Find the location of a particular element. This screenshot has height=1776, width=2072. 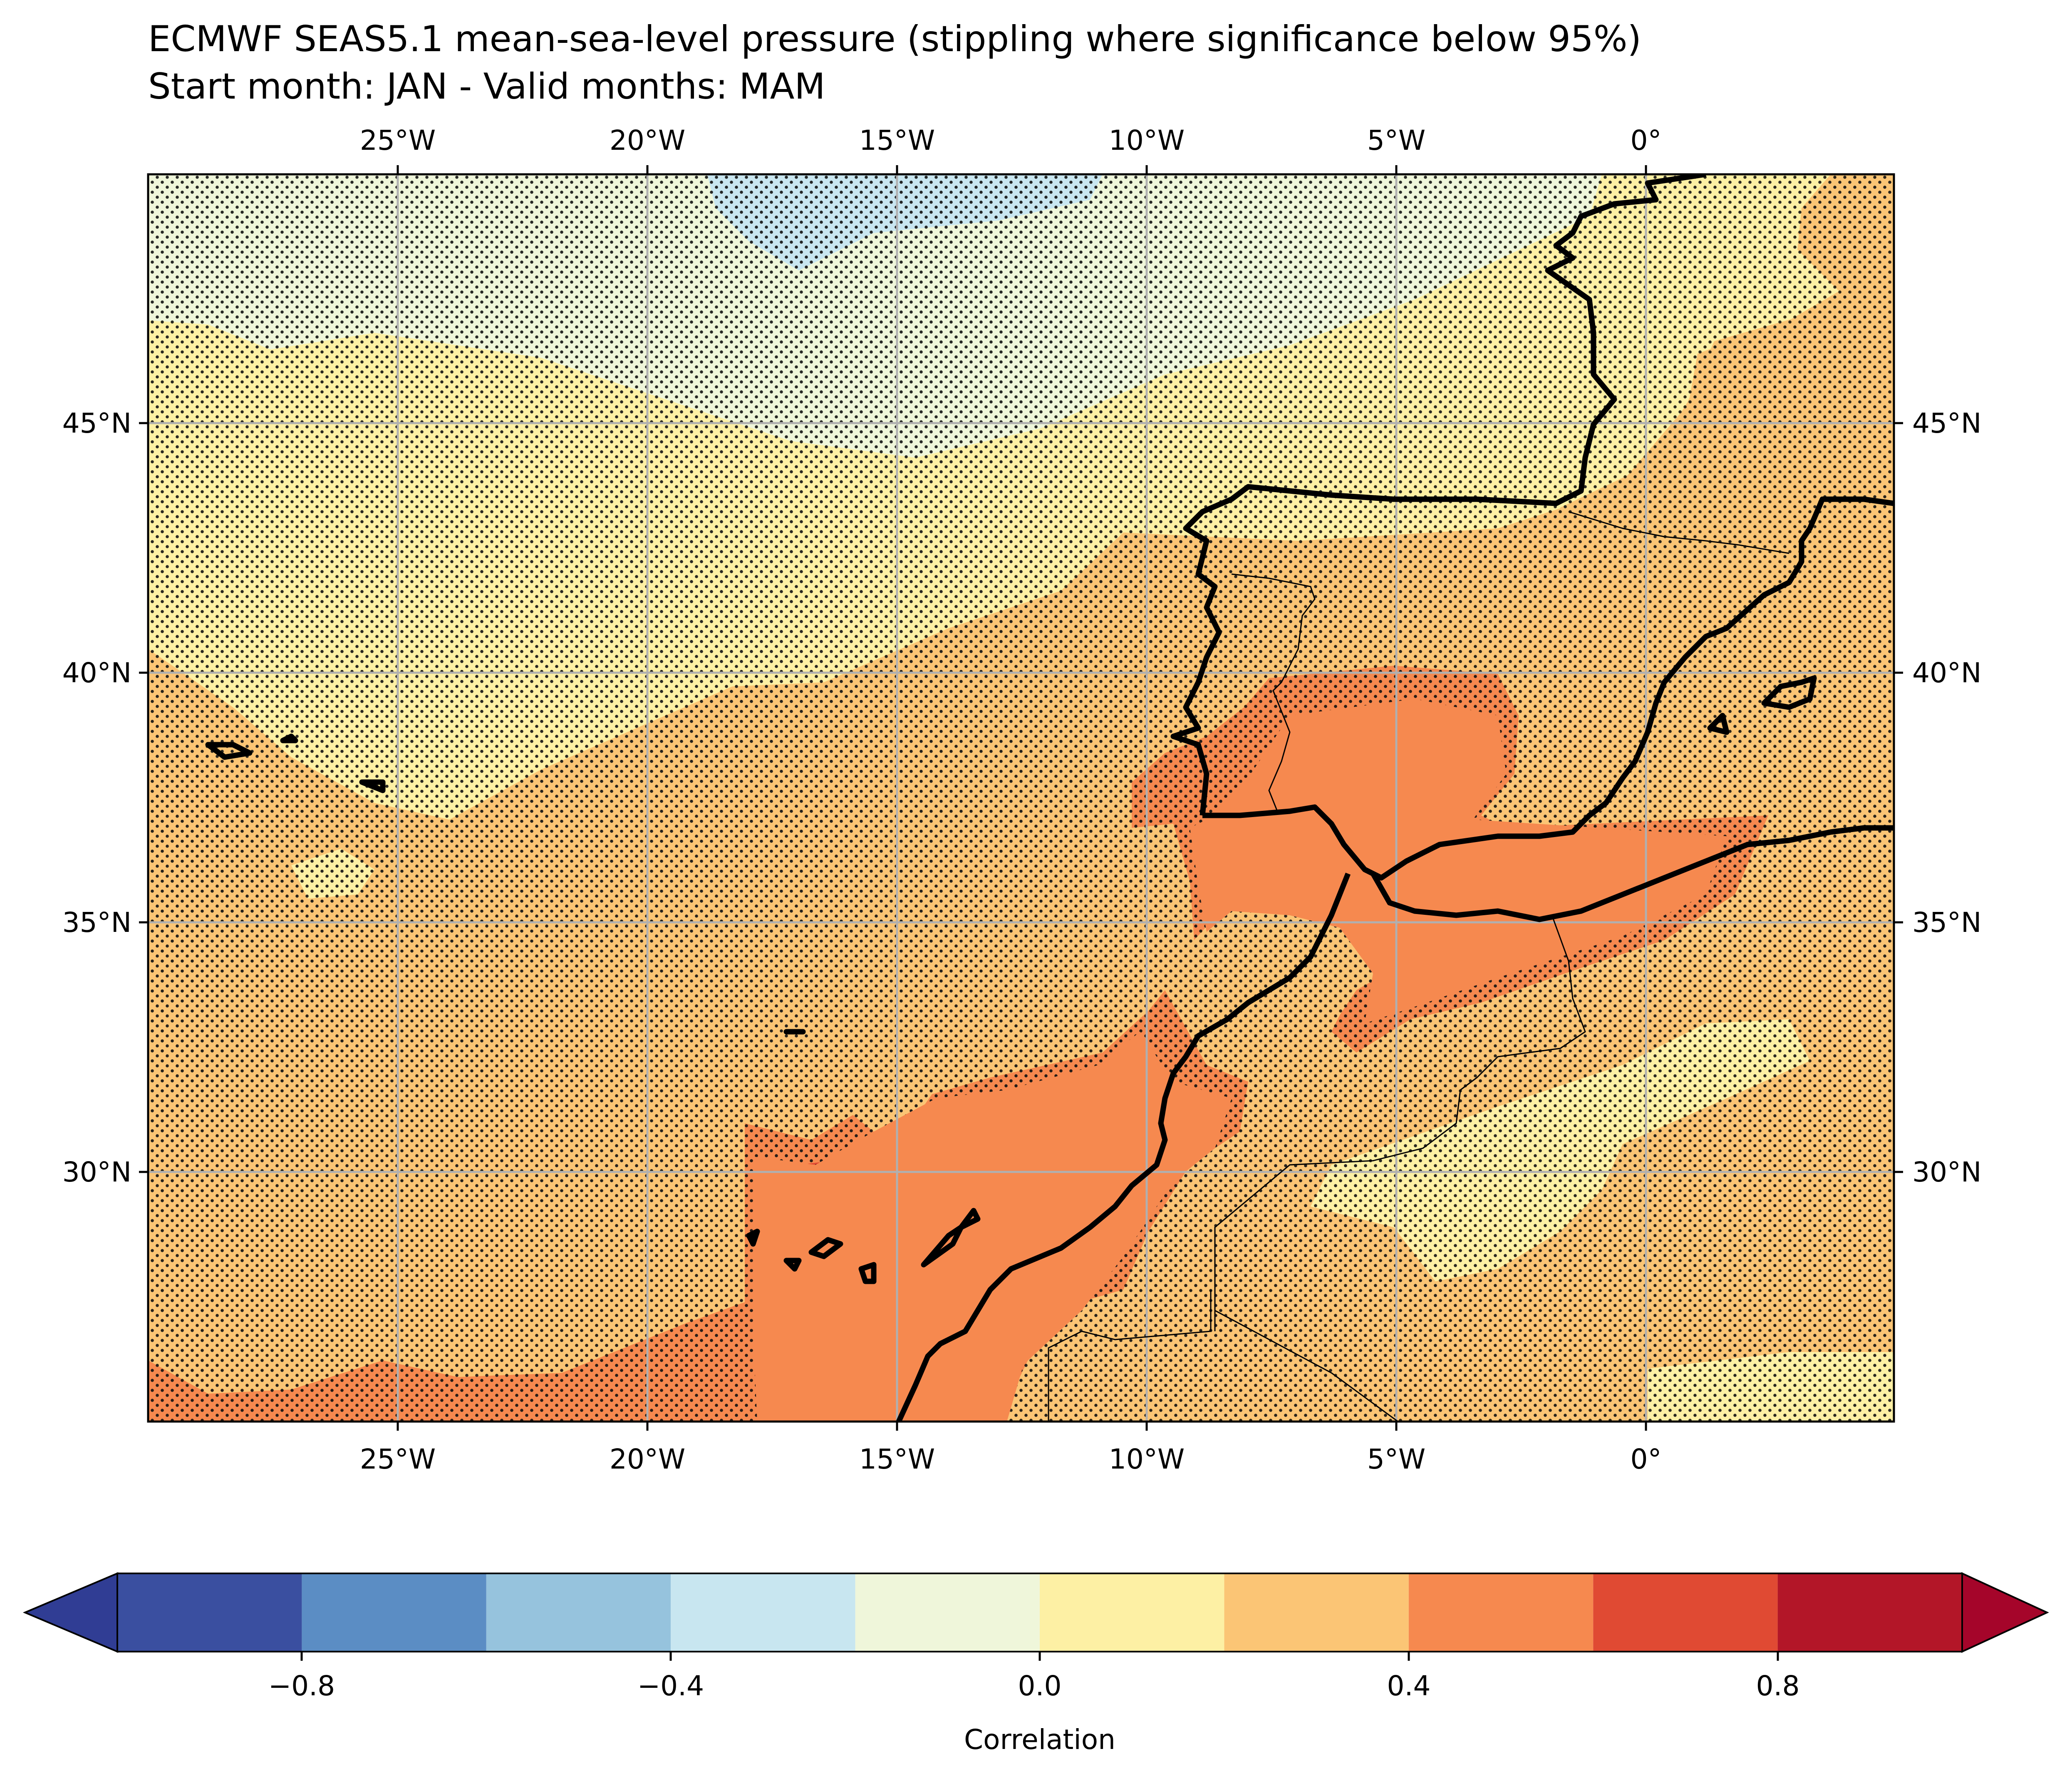

colorbar-under-arrow is located at coordinates (70, 1612).